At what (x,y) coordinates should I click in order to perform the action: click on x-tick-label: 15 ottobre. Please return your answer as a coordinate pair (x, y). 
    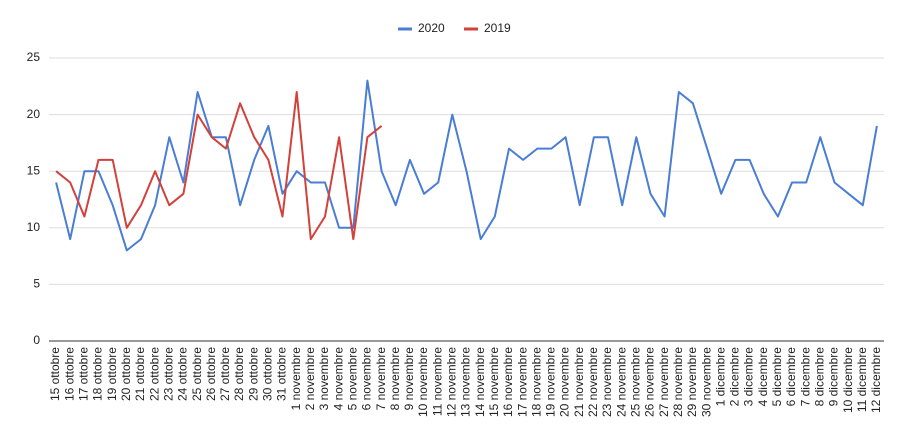
    Looking at the image, I should click on (55, 374).